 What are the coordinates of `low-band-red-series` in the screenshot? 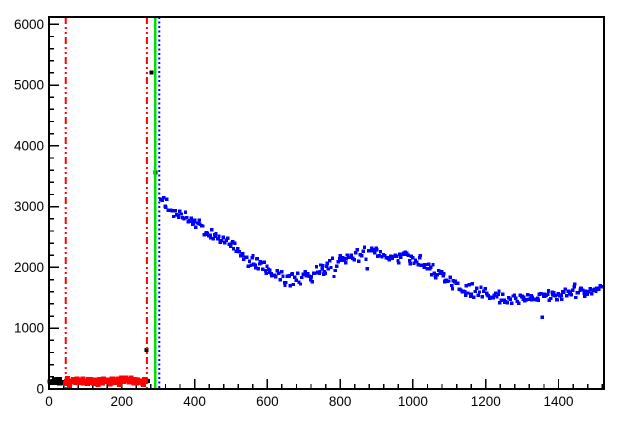 It's located at (106, 381).